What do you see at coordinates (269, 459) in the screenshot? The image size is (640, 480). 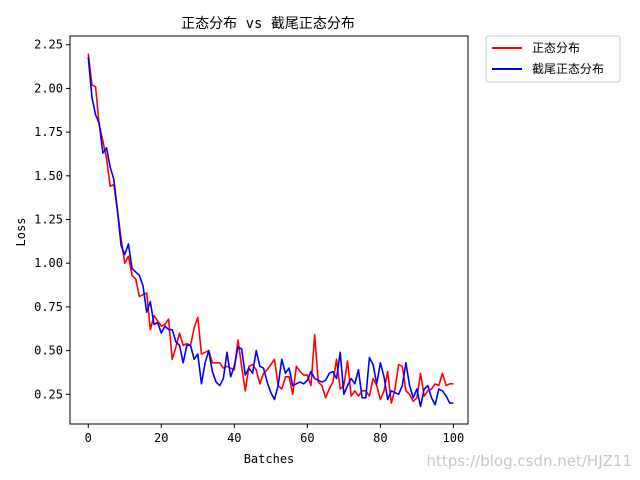 I see `x-axis-label: Batches` at bounding box center [269, 459].